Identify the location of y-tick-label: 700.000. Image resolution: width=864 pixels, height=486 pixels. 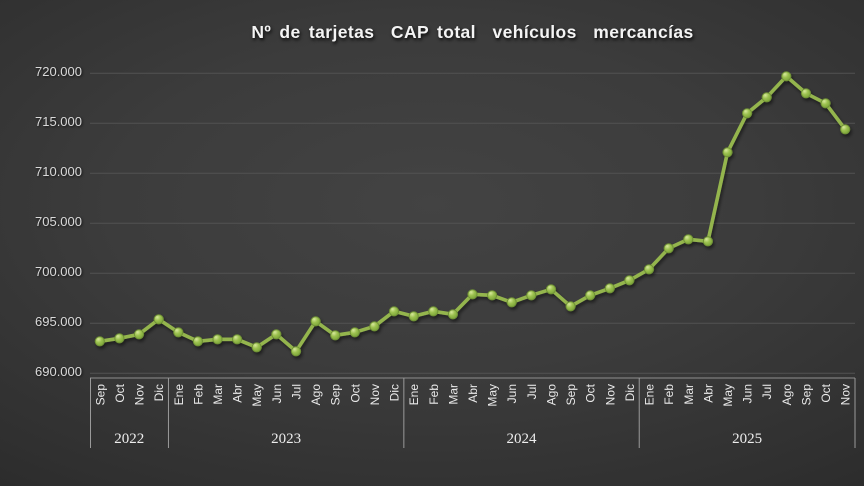
(58, 272).